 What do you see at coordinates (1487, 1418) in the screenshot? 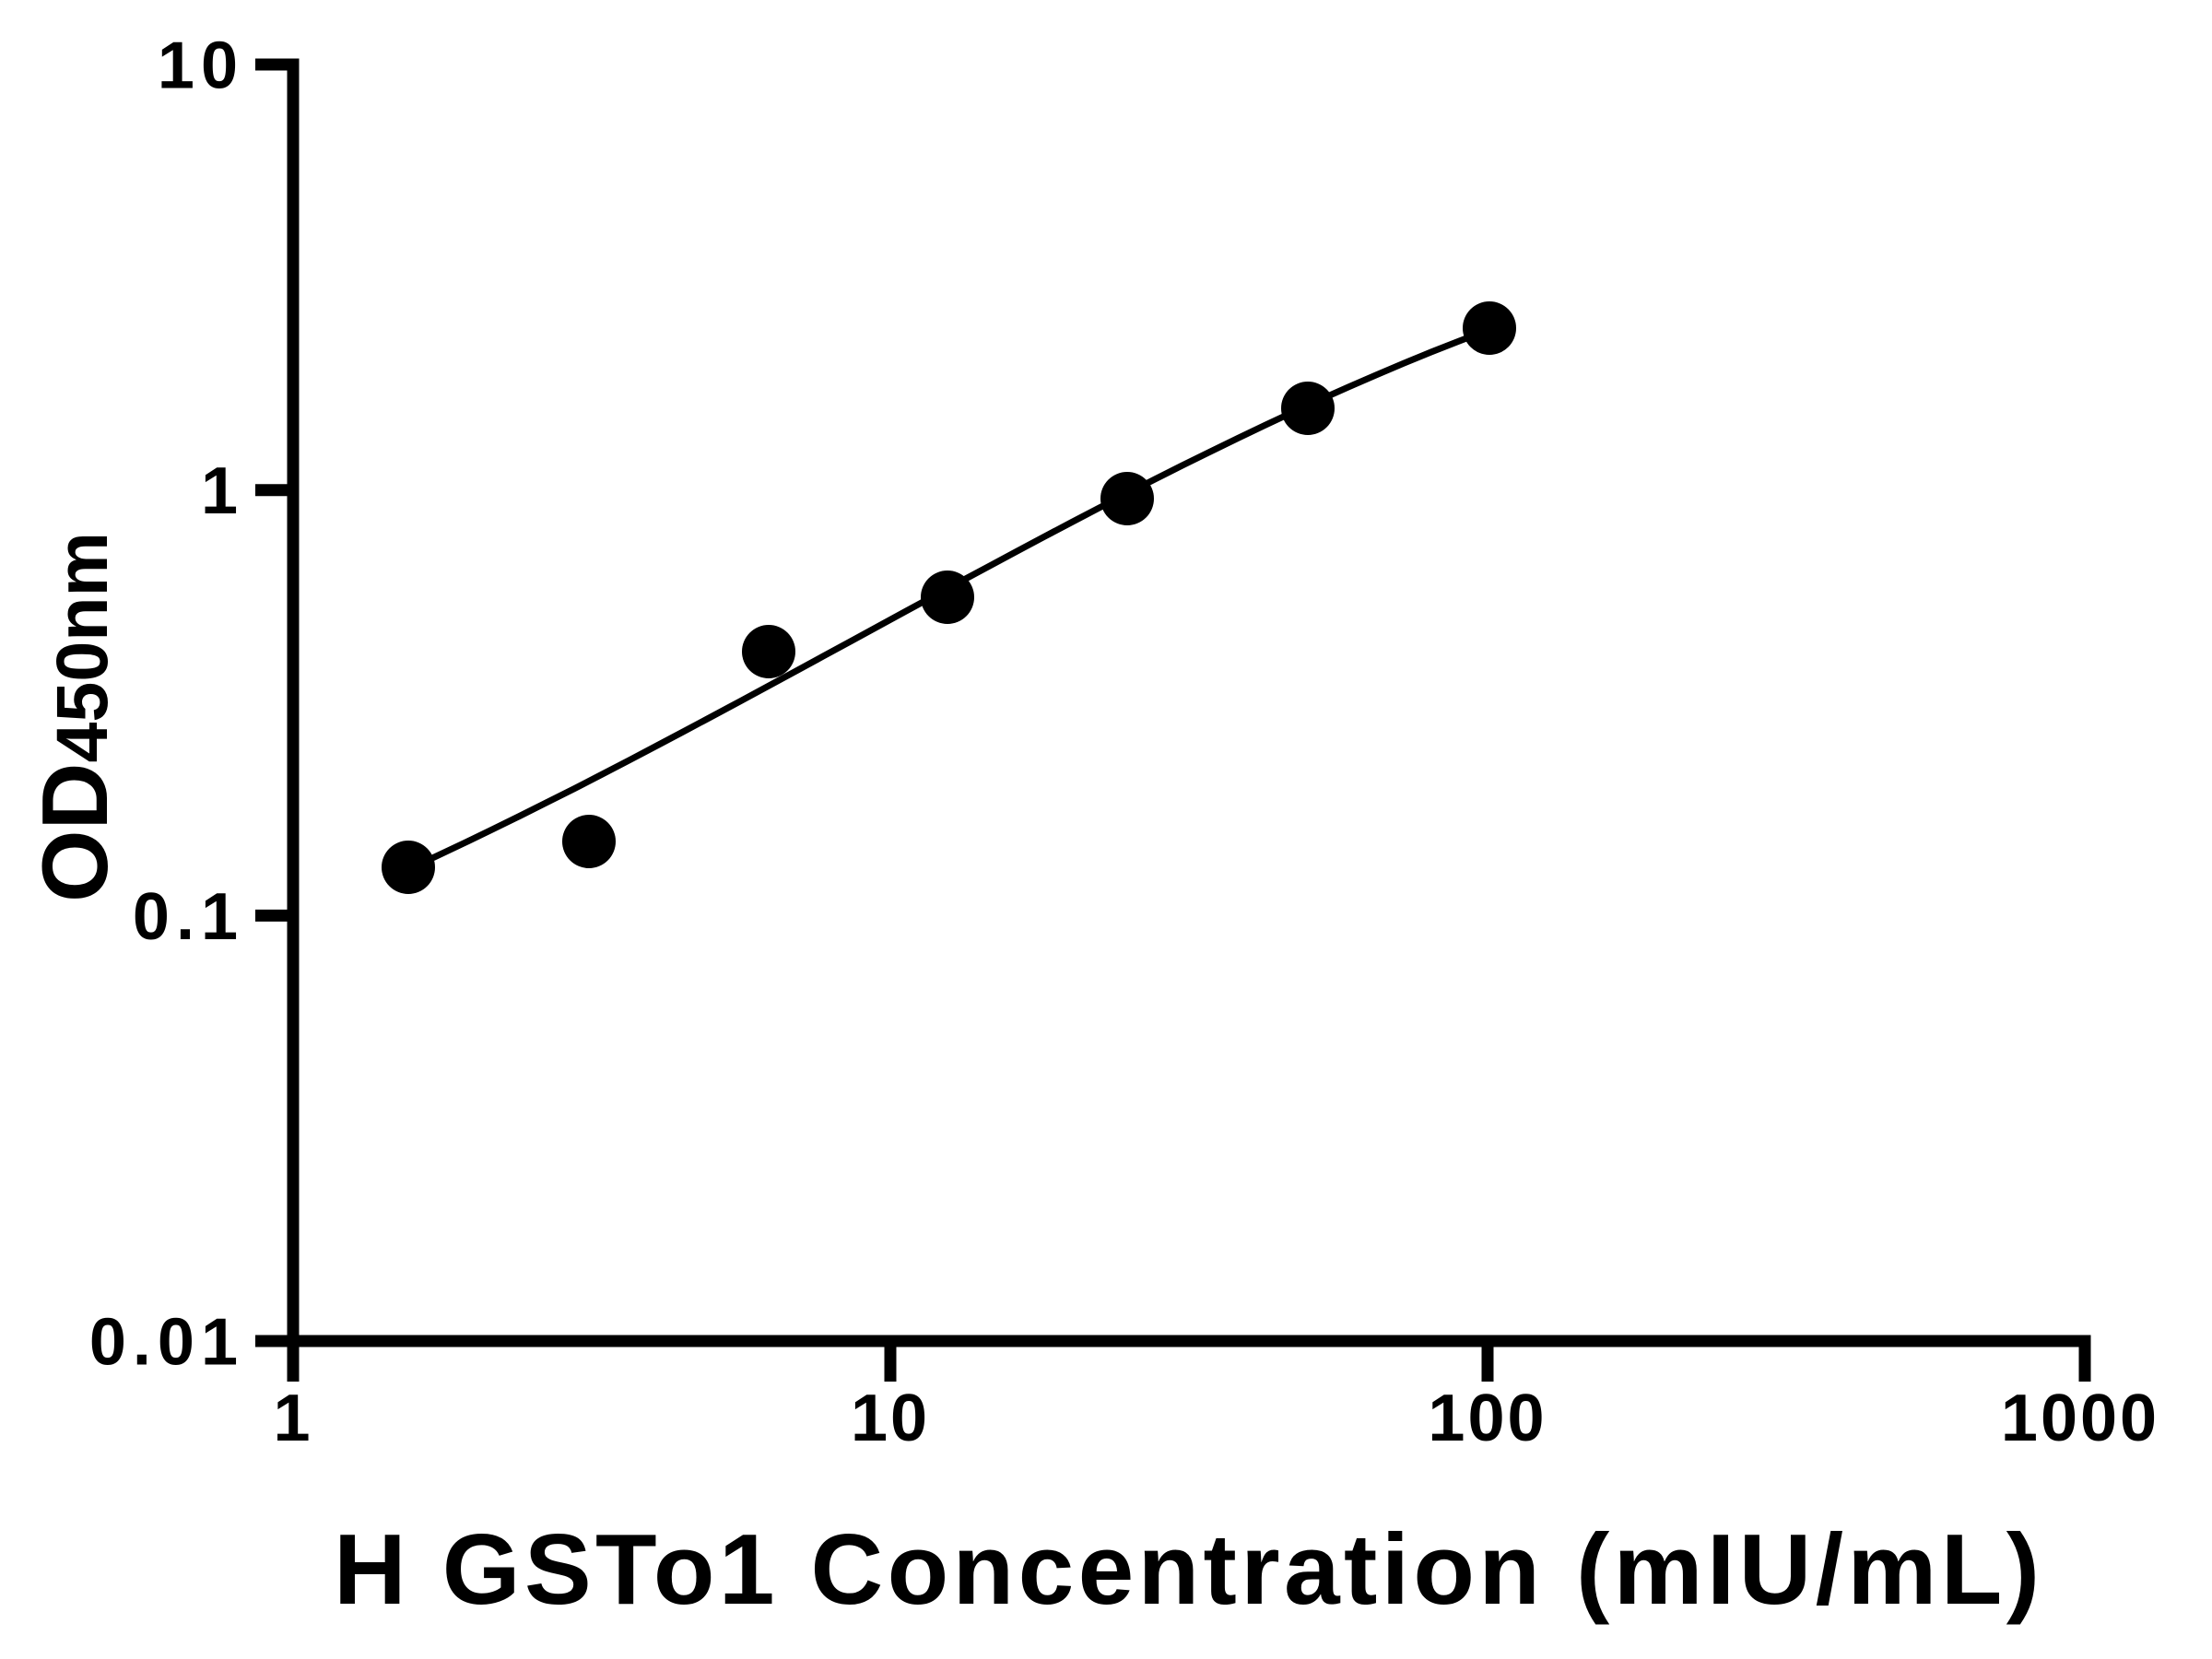
I see `svg-text: 100` at bounding box center [1487, 1418].